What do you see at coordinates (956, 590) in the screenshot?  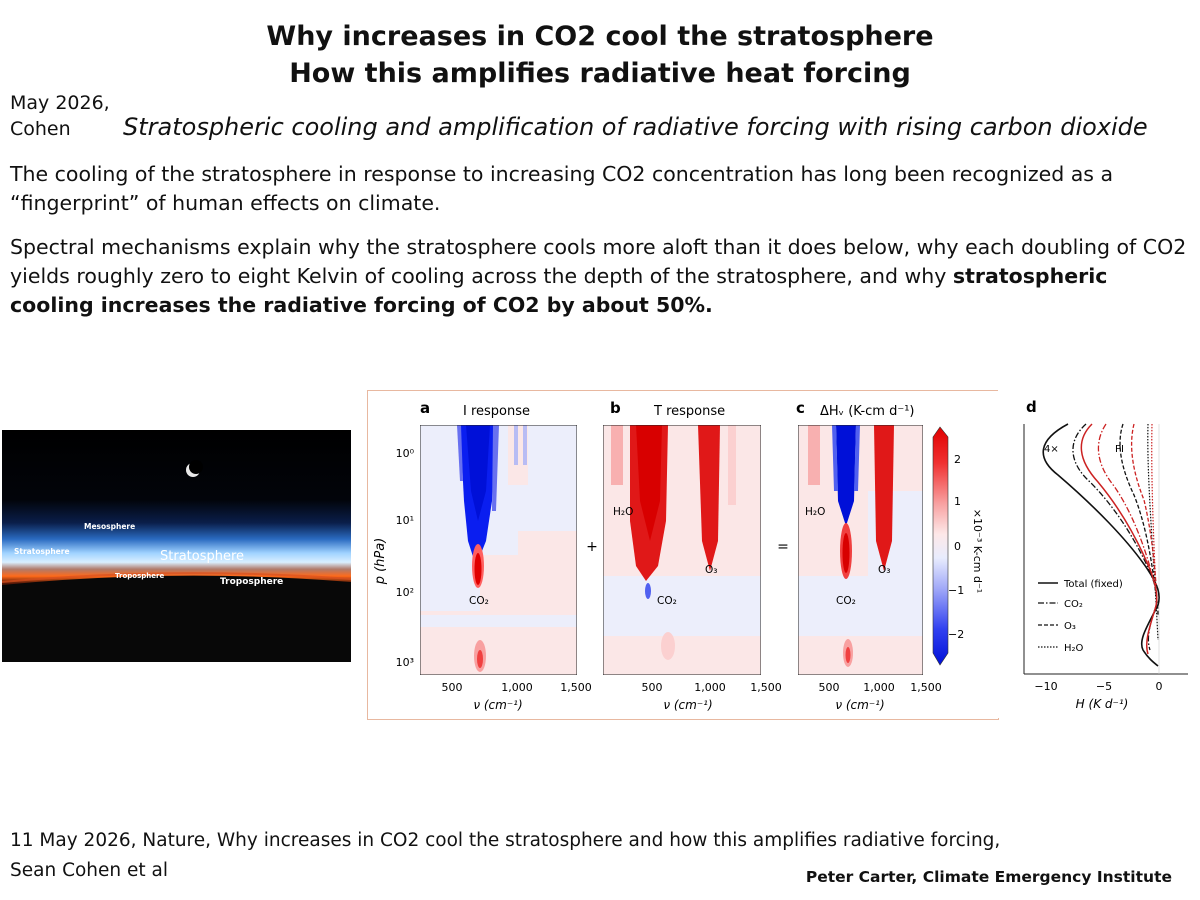 I see `colorbar-tick-4: −1` at bounding box center [956, 590].